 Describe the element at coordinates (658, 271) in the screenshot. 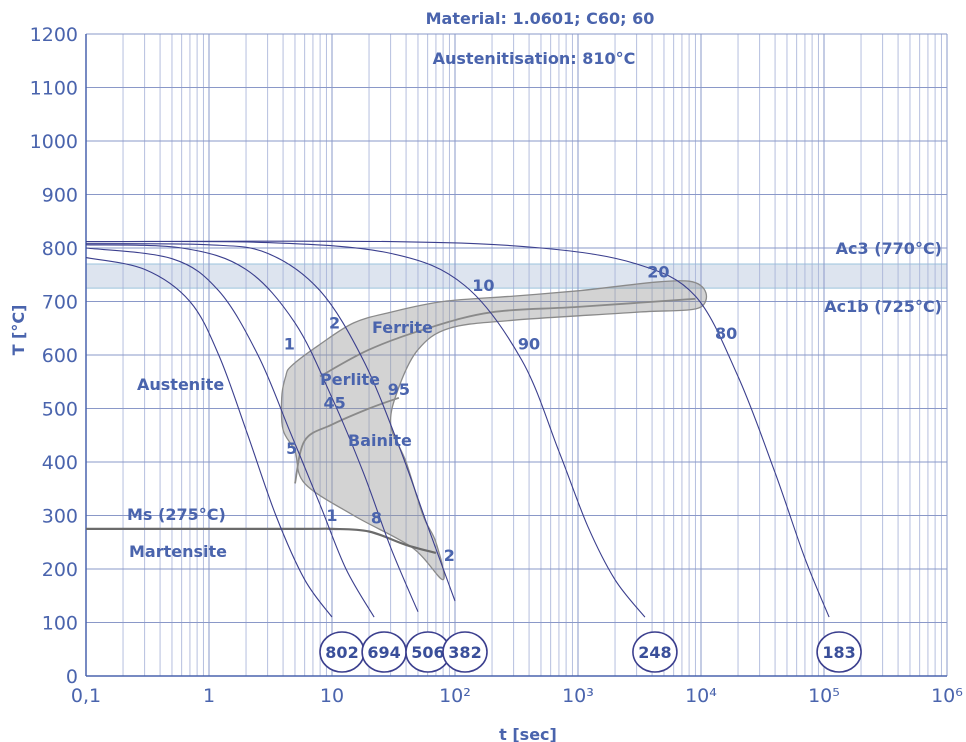

I see `curve-percent-label: 20` at that location.